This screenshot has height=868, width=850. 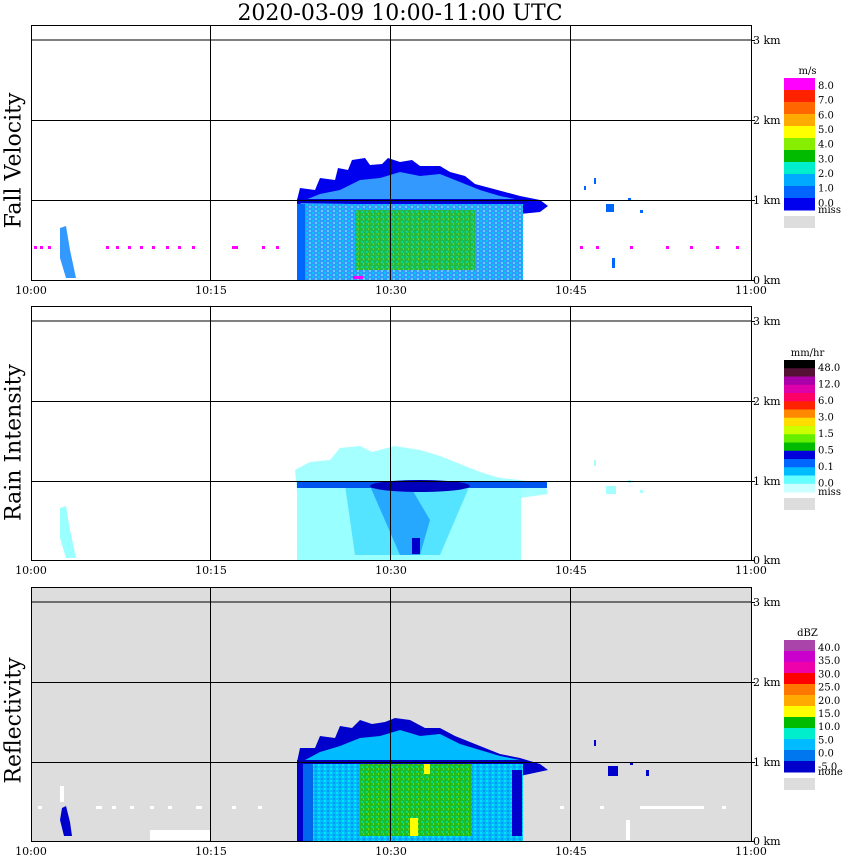 What do you see at coordinates (300, 801) in the screenshot?
I see `refl-rain-left-edge` at bounding box center [300, 801].